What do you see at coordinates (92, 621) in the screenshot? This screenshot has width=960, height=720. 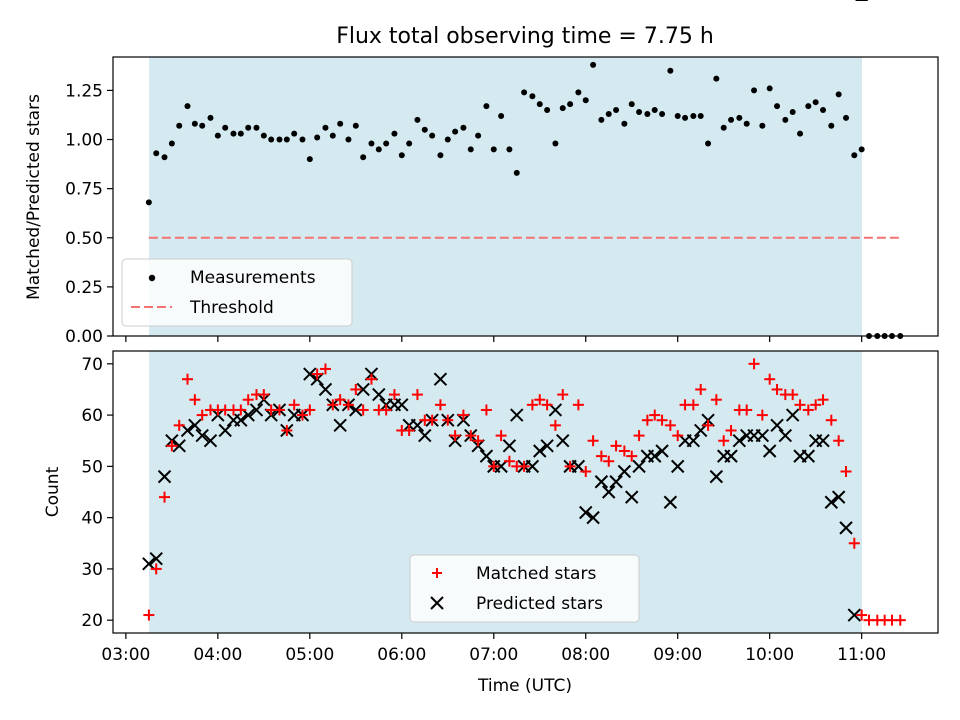 I see `bottom-y-tick-label: 20` at bounding box center [92, 621].